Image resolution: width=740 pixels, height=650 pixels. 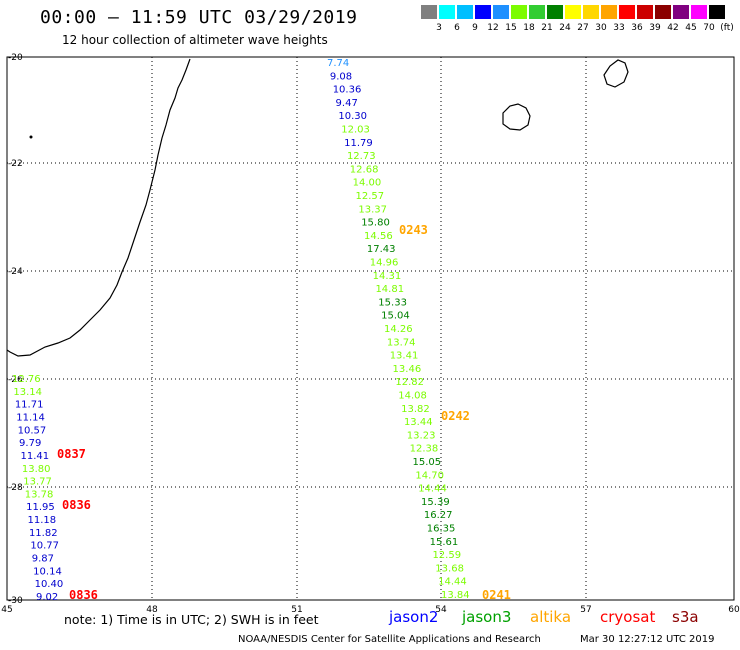 What do you see at coordinates (551, 617) in the screenshot?
I see `legend-item-altika: altika` at bounding box center [551, 617].